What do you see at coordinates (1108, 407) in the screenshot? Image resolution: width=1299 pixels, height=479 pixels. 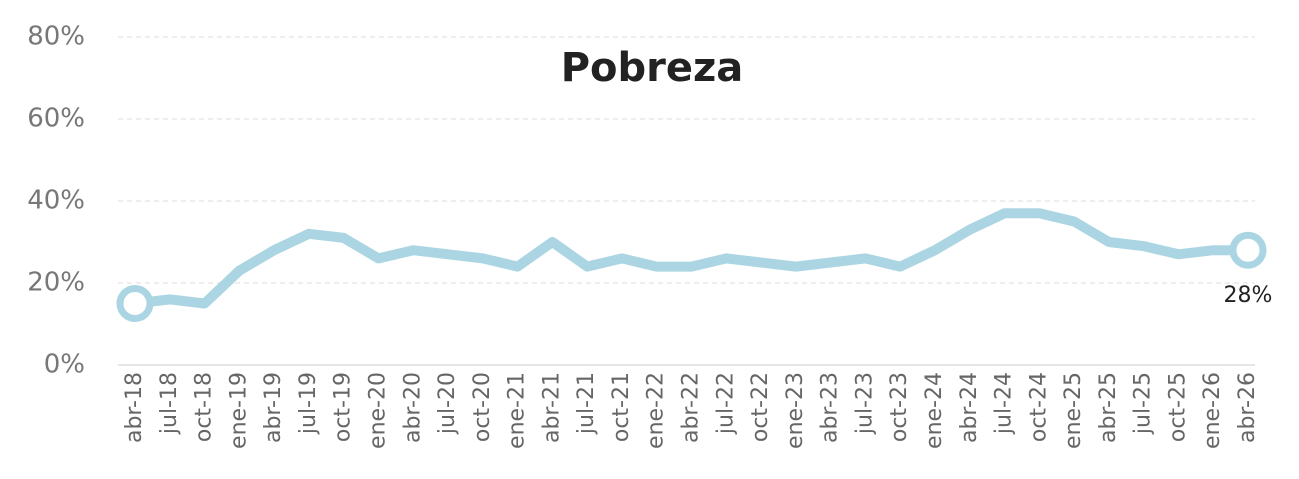 I see `x-tick-label: abr-25` at bounding box center [1108, 407].